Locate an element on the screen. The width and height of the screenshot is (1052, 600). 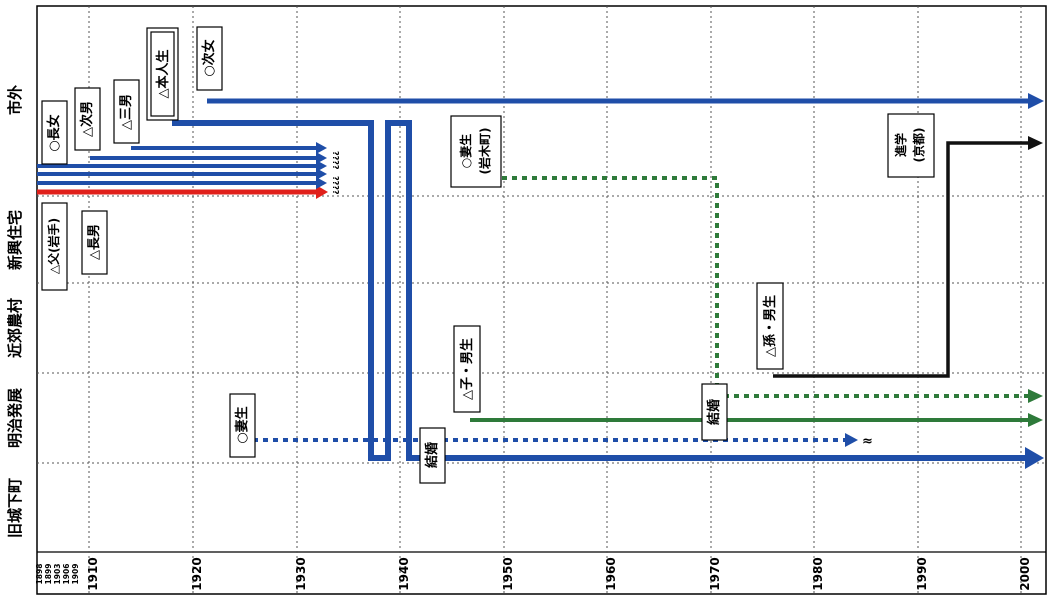
arrowhead-child-wife is located at coordinates (1035, 396).